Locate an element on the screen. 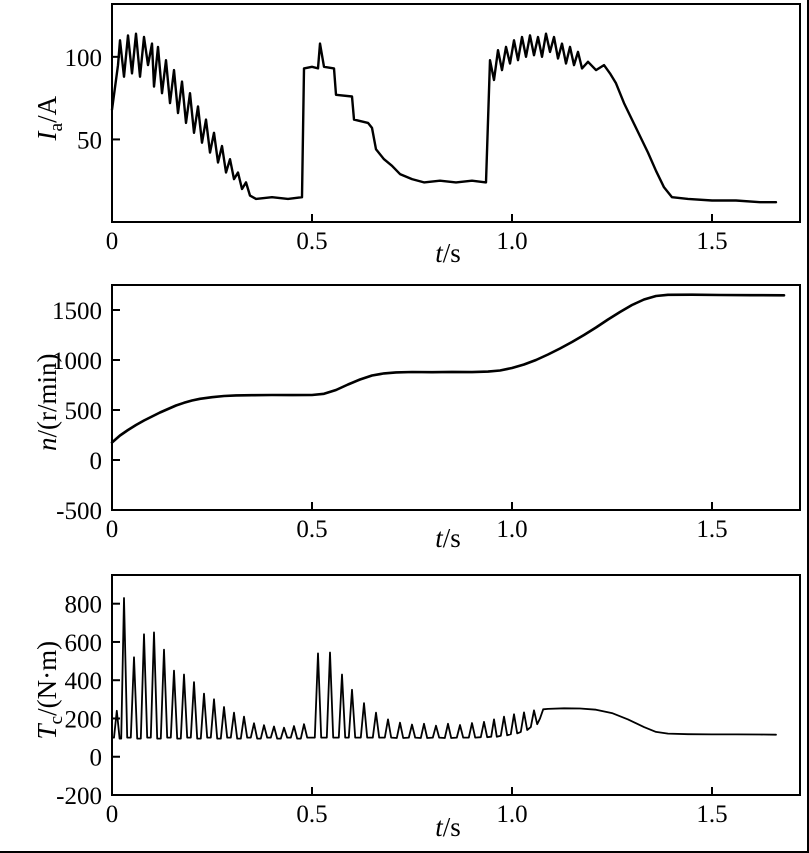  x-axis-label-current: t/s is located at coordinates (448, 253).